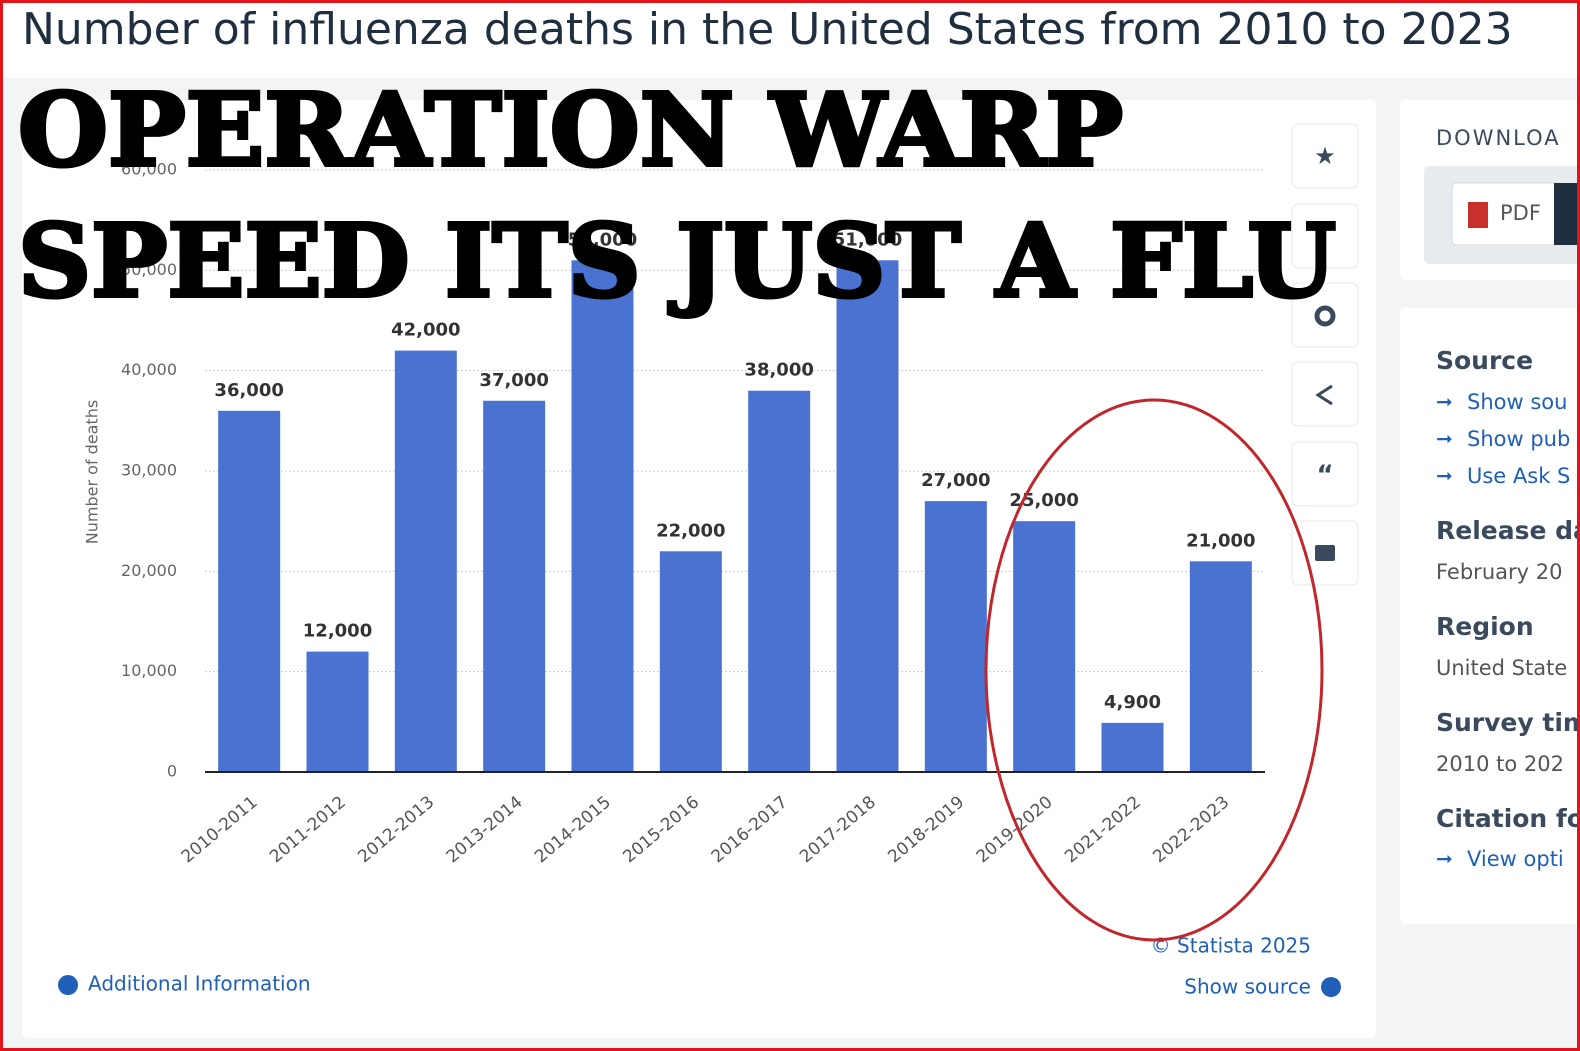 The width and height of the screenshot is (1580, 1051). What do you see at coordinates (1220, 540) in the screenshot?
I see `value-label: 21,000` at bounding box center [1220, 540].